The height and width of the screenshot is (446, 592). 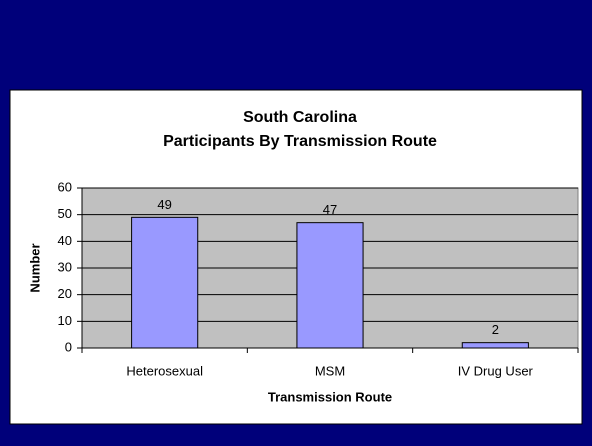 I want to click on y-tick-label: 10, so click(x=65, y=320).